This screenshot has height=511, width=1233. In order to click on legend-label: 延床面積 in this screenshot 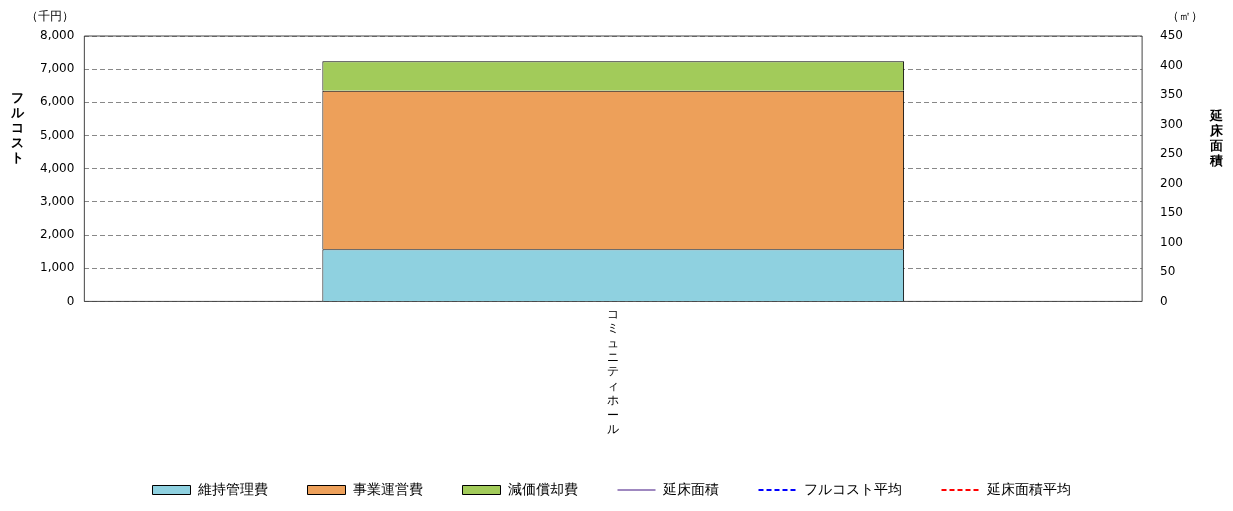, I will do `click(690, 488)`.